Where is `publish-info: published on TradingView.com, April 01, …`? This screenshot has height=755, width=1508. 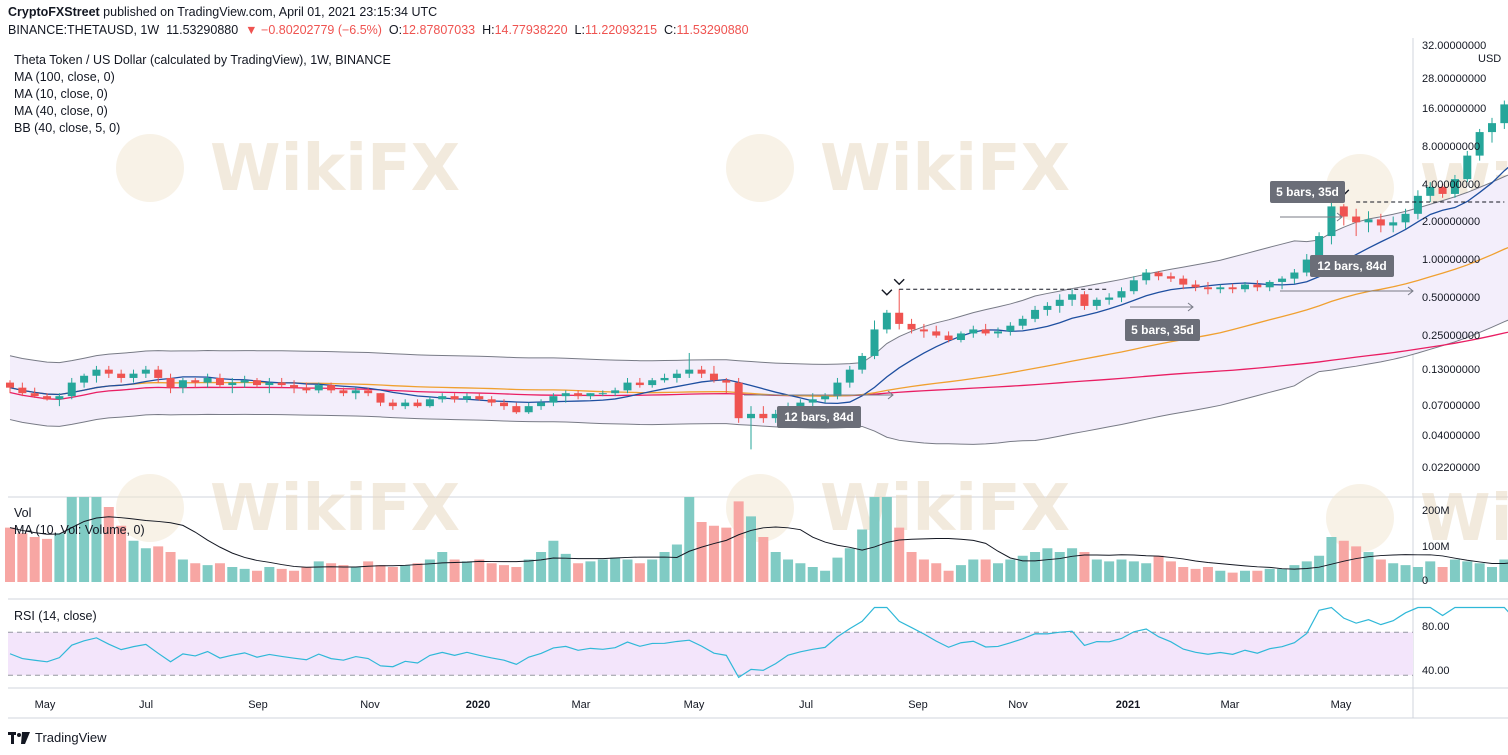
publish-info: published on TradingView.com, April 01, … is located at coordinates (268, 12).